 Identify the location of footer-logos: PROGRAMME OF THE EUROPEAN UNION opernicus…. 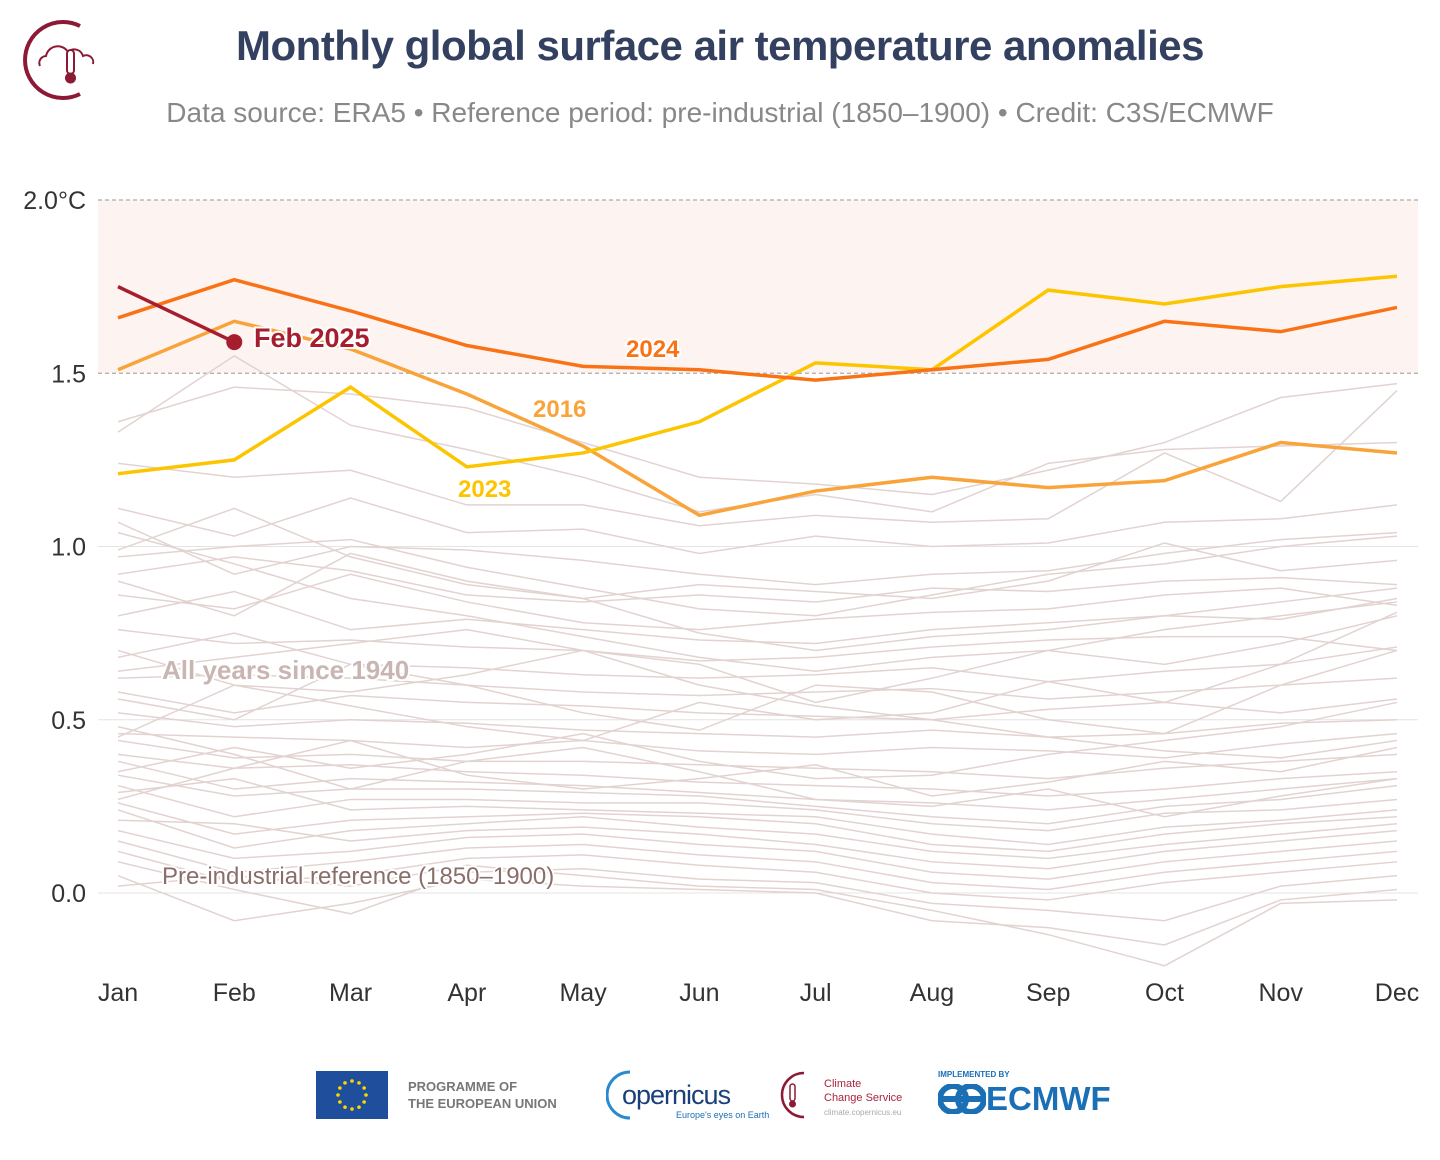
(726, 1095).